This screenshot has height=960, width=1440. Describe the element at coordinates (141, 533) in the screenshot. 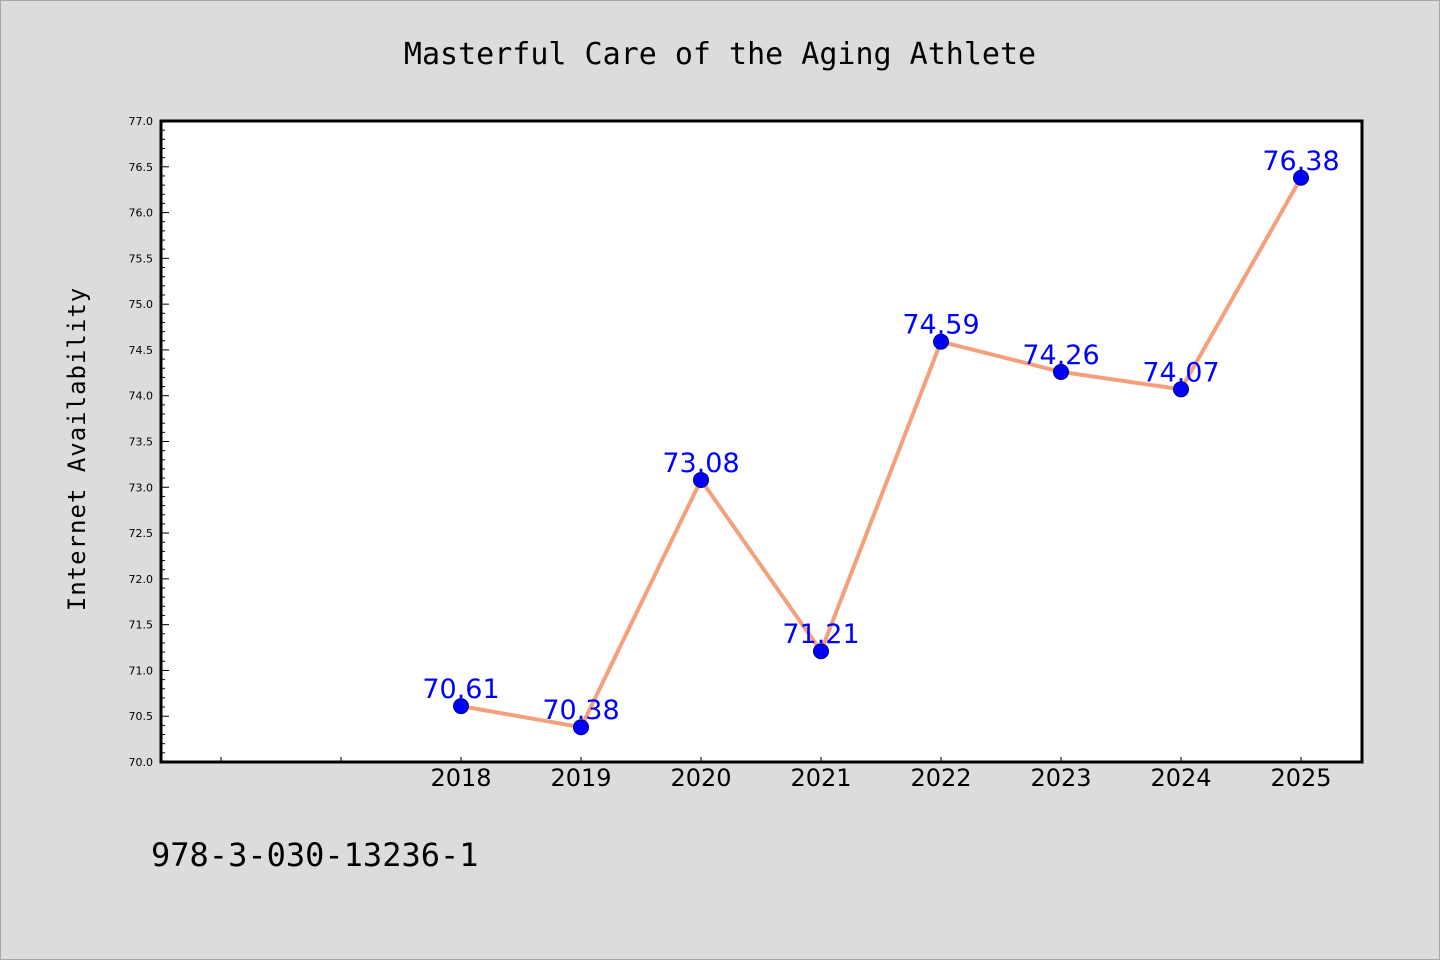

I see `y-tick-label: 72.5` at that location.